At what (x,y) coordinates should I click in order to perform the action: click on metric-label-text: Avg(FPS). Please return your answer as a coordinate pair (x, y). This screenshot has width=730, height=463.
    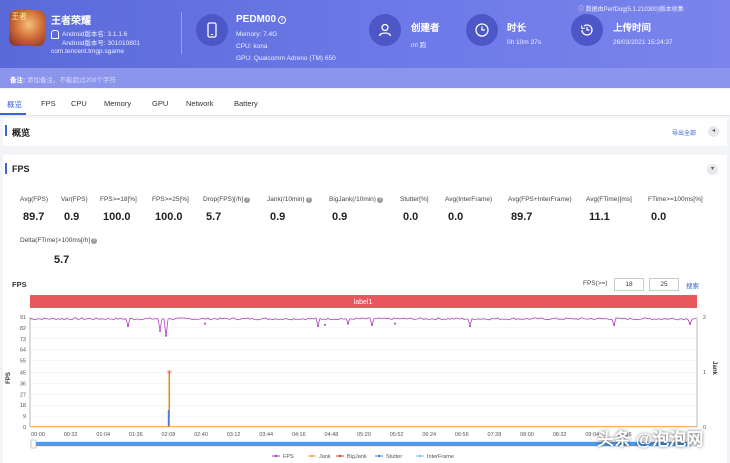
    Looking at the image, I should click on (34, 199).